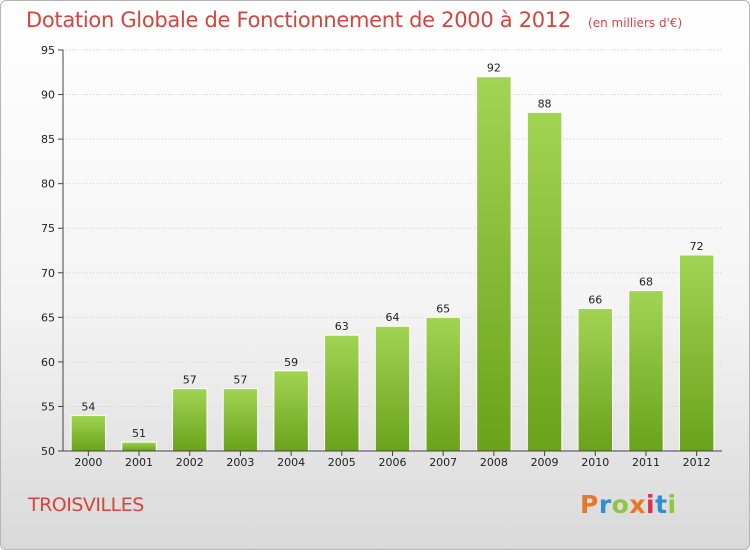 The width and height of the screenshot is (750, 550). Describe the element at coordinates (646, 462) in the screenshot. I see `x-tick-label-2011: 2011` at that location.